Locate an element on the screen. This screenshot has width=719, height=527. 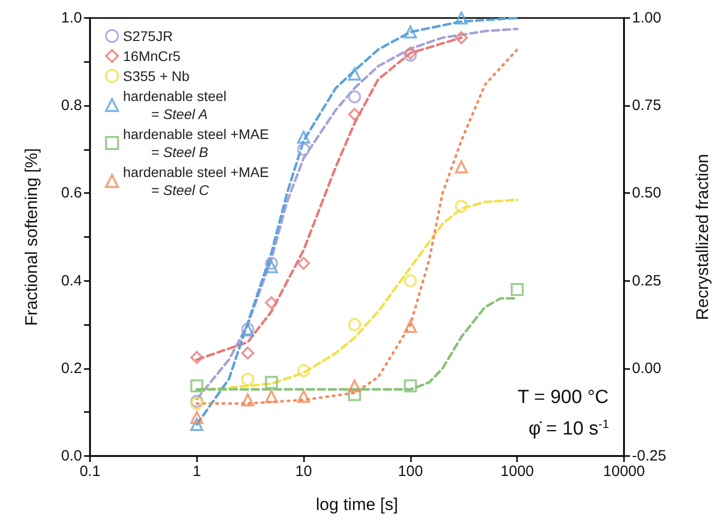
y-tick-label: 0.4 is located at coordinates (71, 281).